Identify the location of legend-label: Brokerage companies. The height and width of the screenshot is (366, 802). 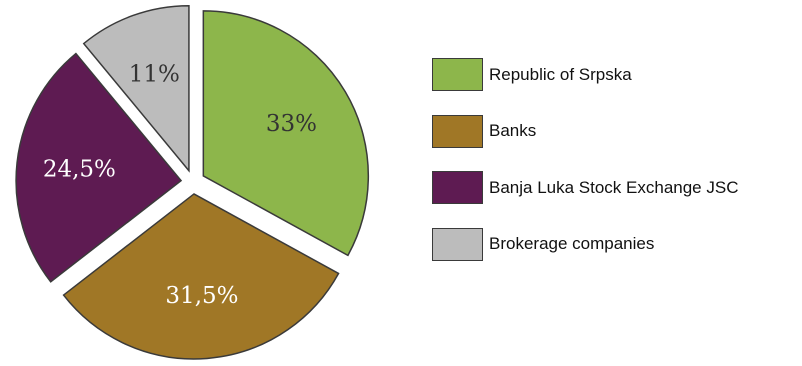
(572, 243).